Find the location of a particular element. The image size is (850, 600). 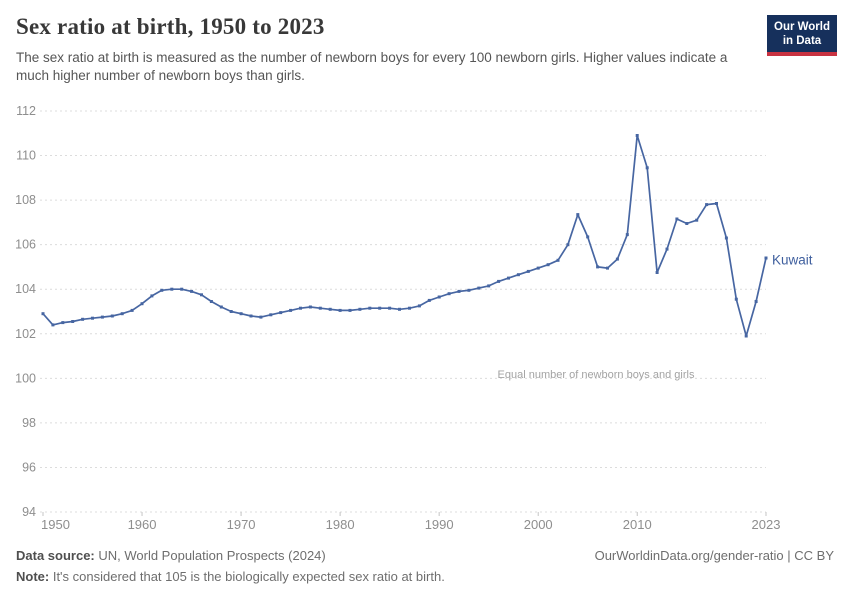

y-tick-label: 108 is located at coordinates (25, 200).